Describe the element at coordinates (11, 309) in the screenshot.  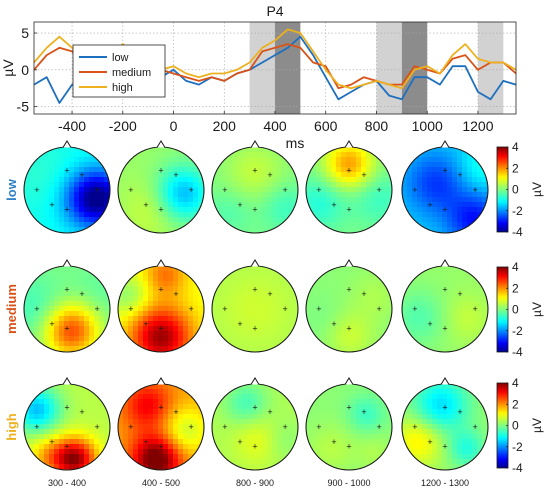
I see `row-label-medium: medium` at that location.